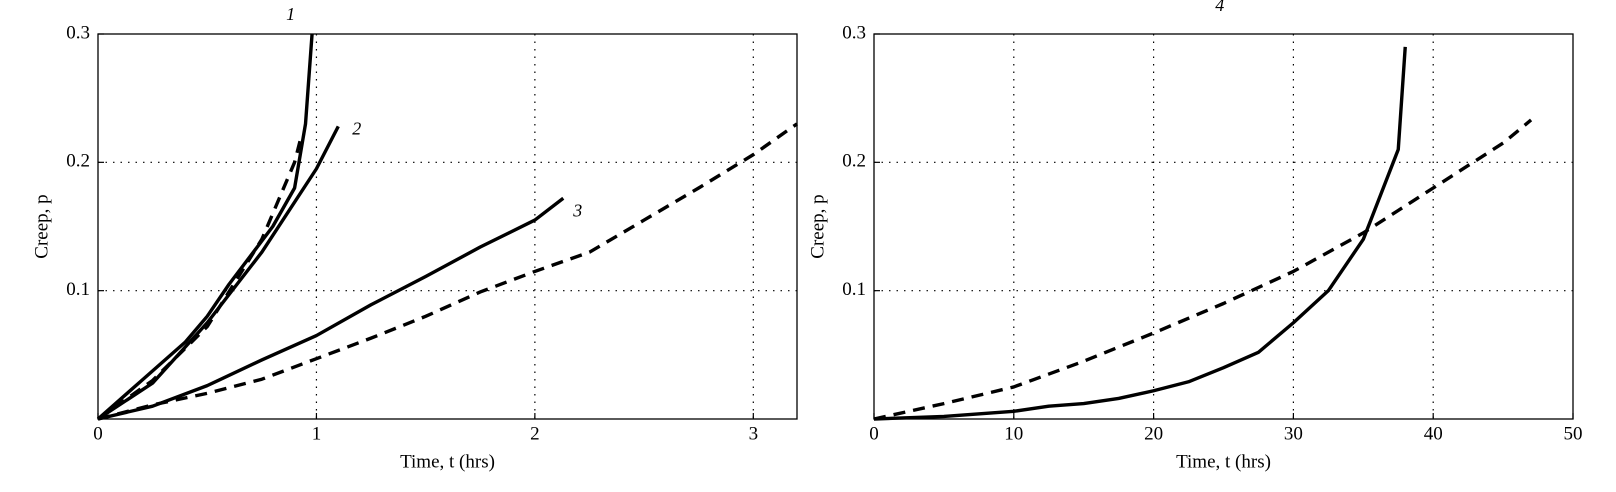  Describe the element at coordinates (577, 210) in the screenshot. I see `curve-label: 3` at that location.